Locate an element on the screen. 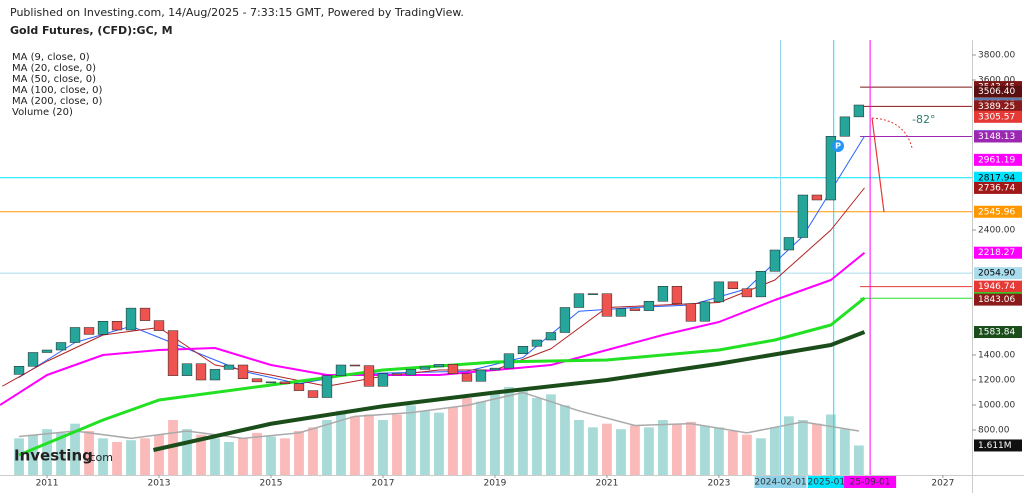 The image size is (1024, 493). date-tag-label: 2024-02-01 is located at coordinates (780, 483).